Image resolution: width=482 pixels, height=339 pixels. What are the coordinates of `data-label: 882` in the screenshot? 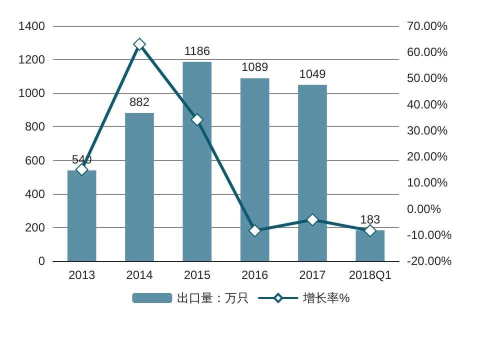 It's located at (139, 101).